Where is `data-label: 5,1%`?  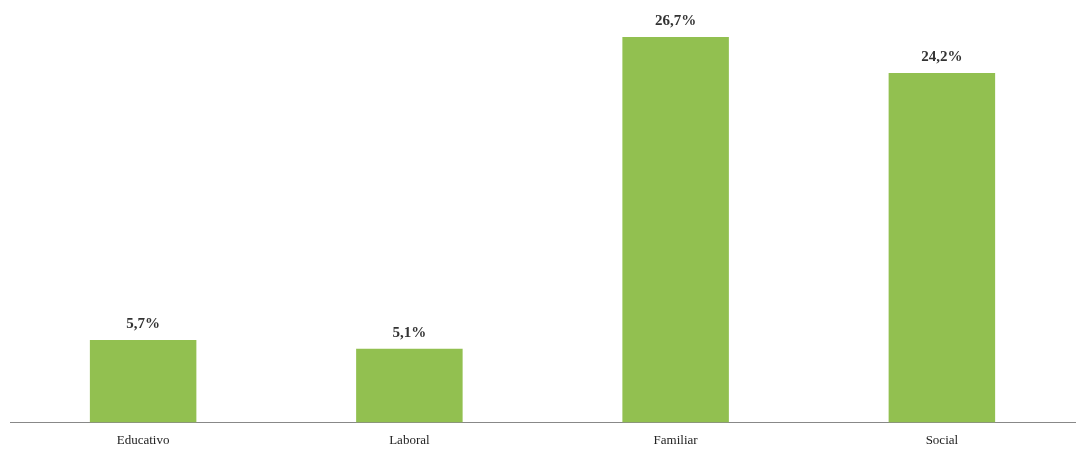 data-label: 5,1% is located at coordinates (409, 332).